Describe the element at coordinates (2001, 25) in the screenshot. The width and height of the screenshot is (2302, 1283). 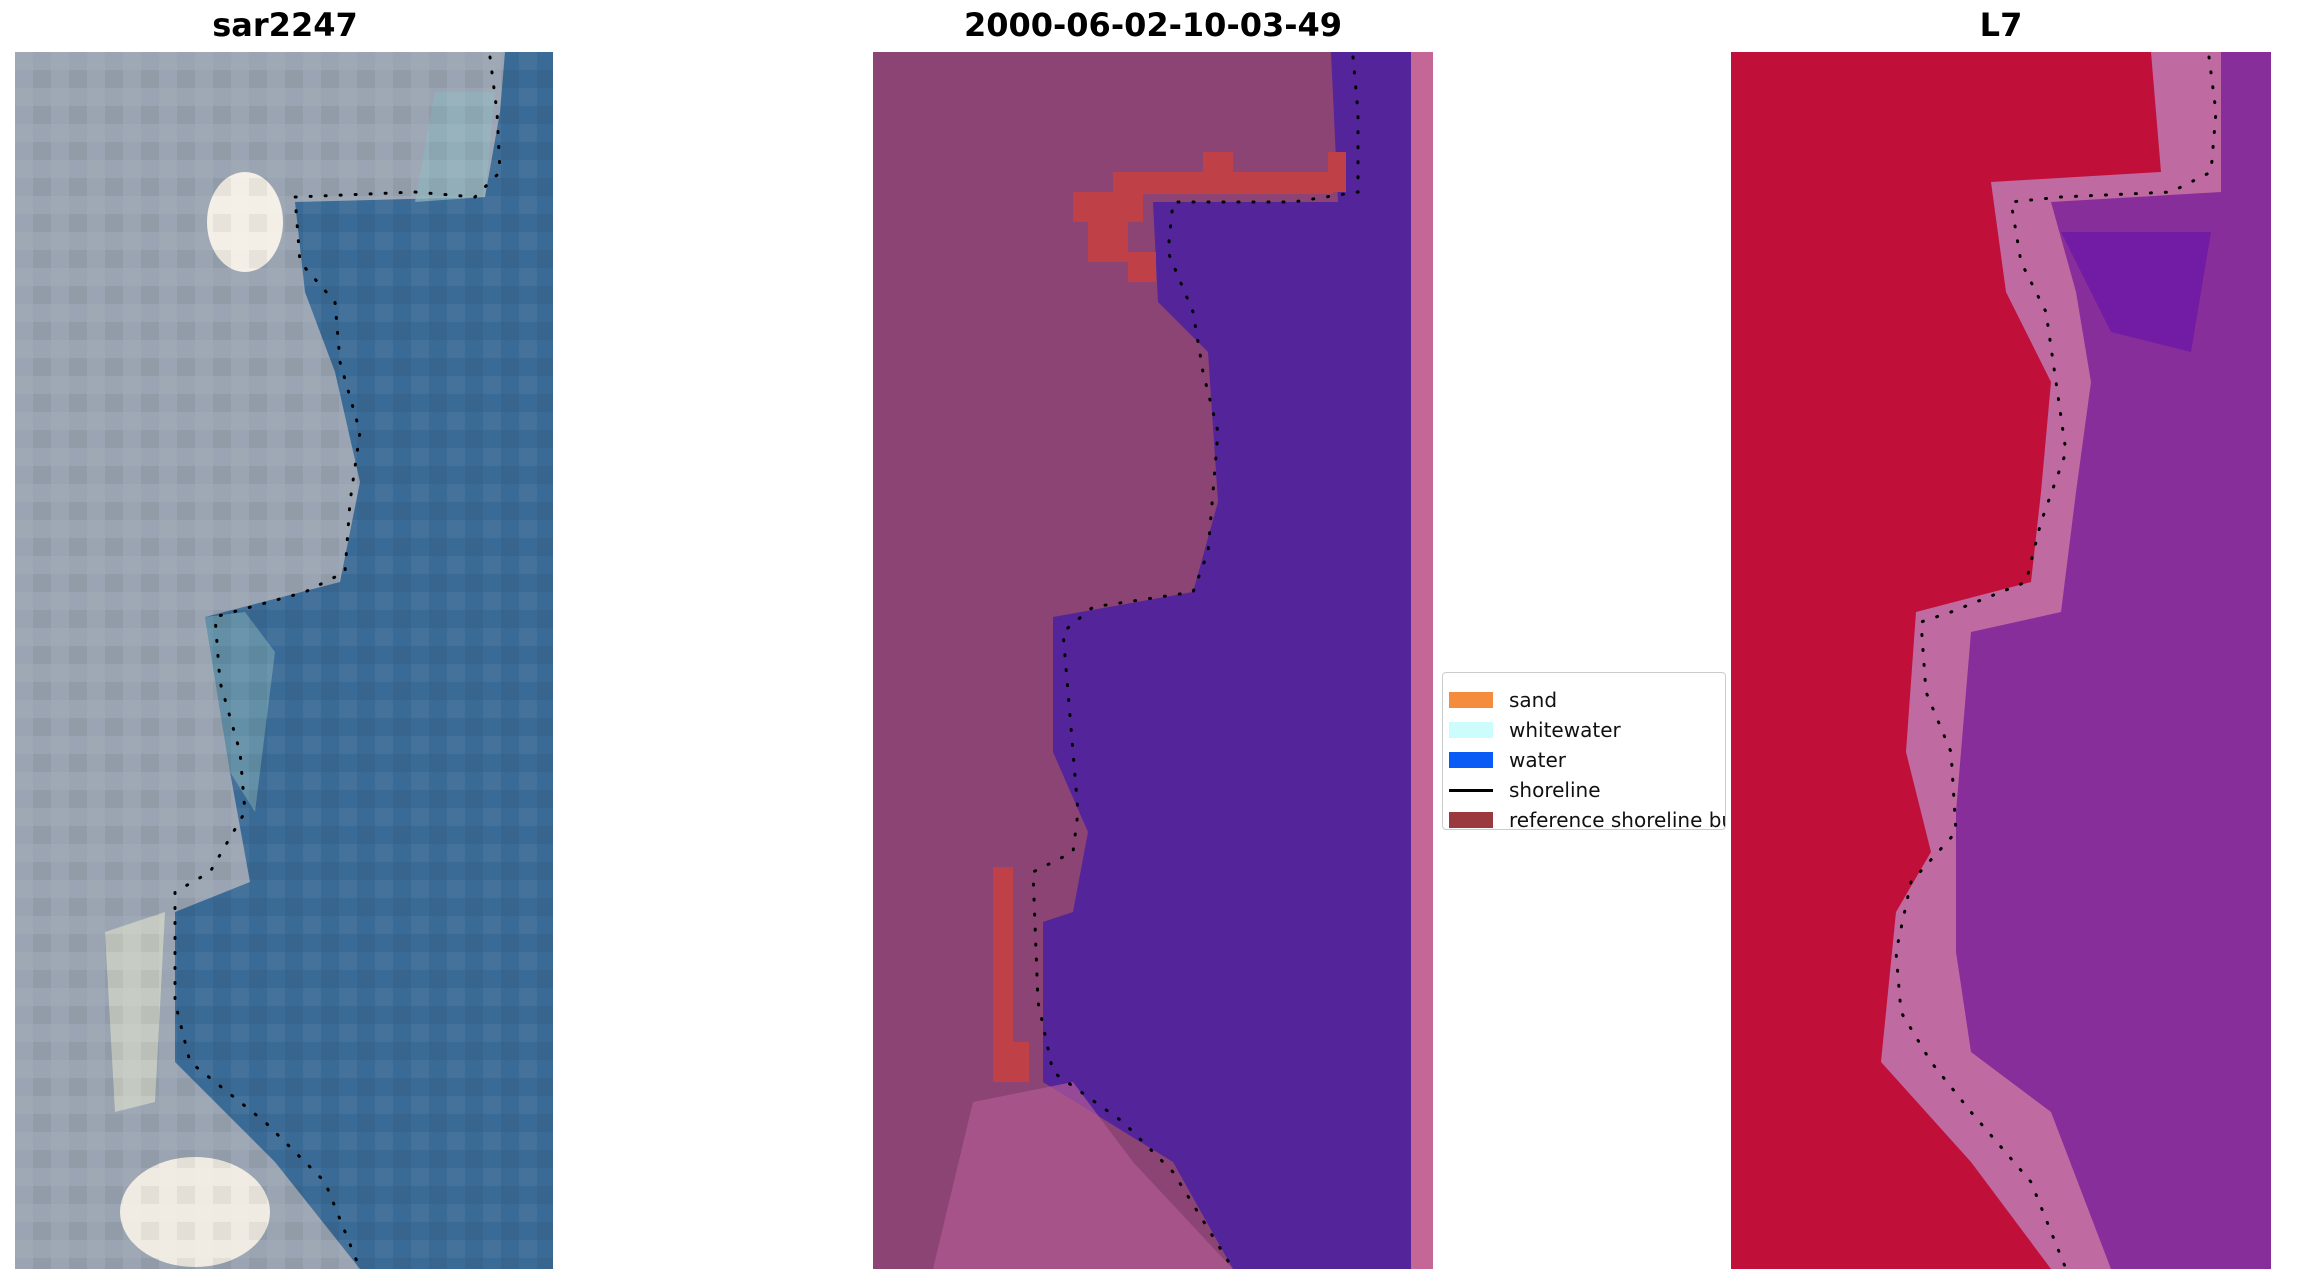
I see `panel-title-l7: L7` at that location.